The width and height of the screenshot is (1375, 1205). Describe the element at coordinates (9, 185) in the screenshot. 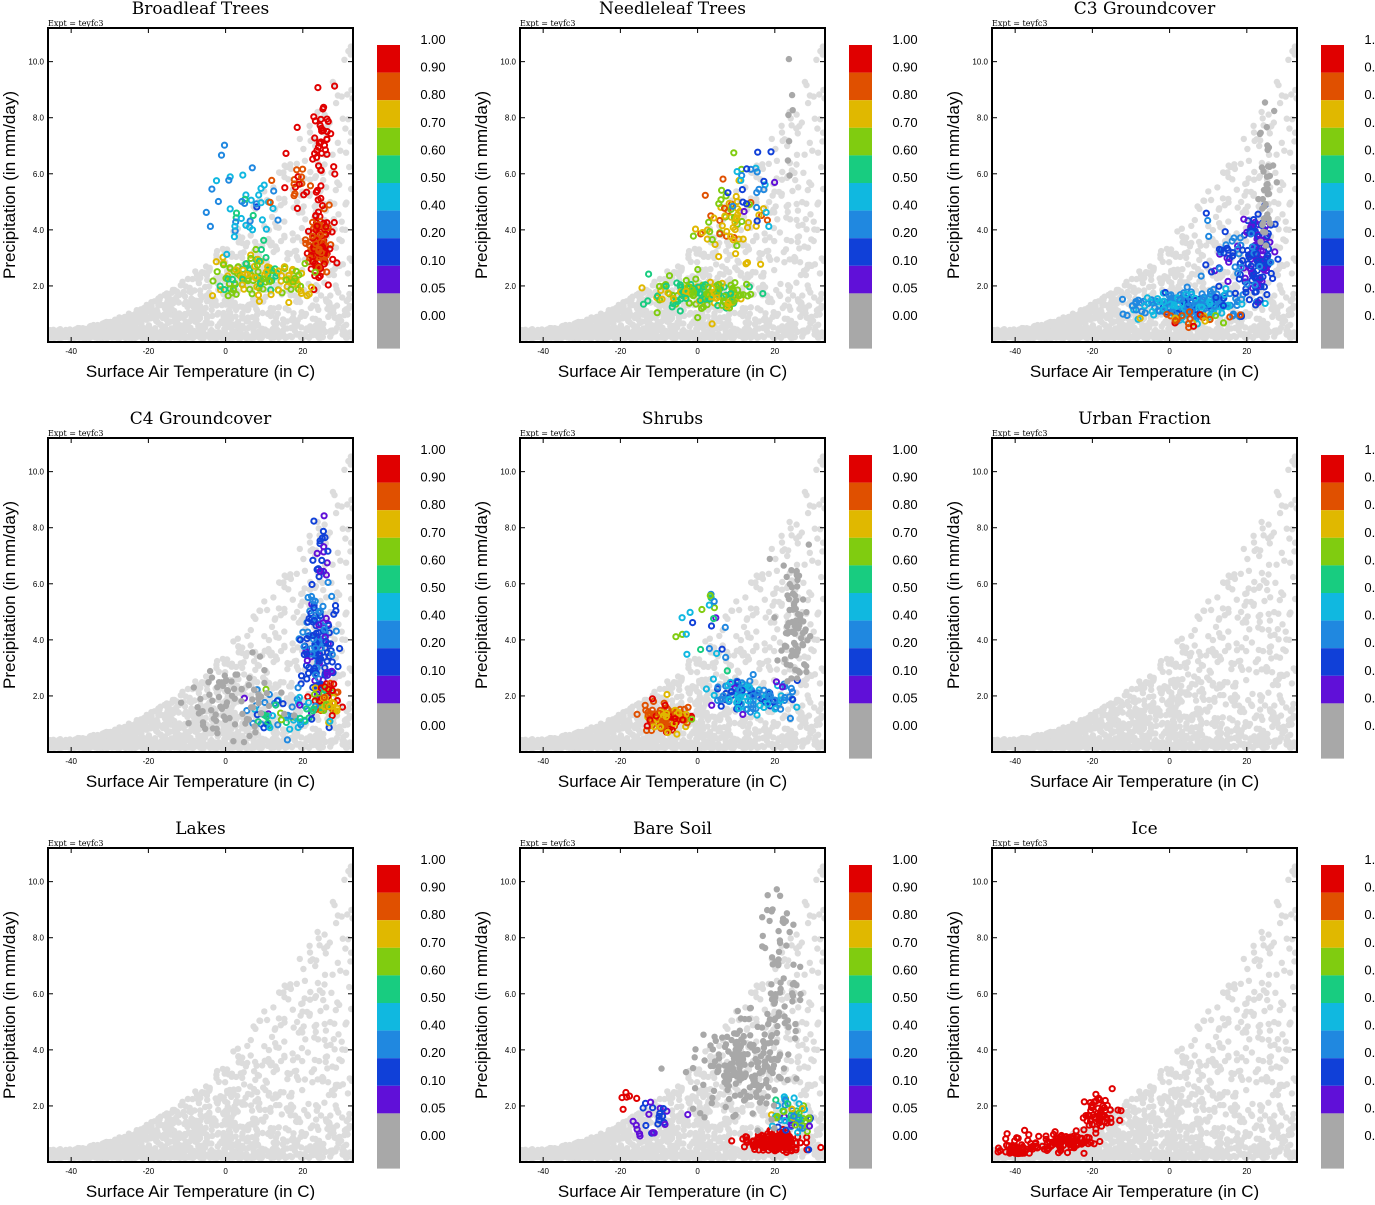

I see `y-axis-label: Precipitation (in mm/day)` at that location.